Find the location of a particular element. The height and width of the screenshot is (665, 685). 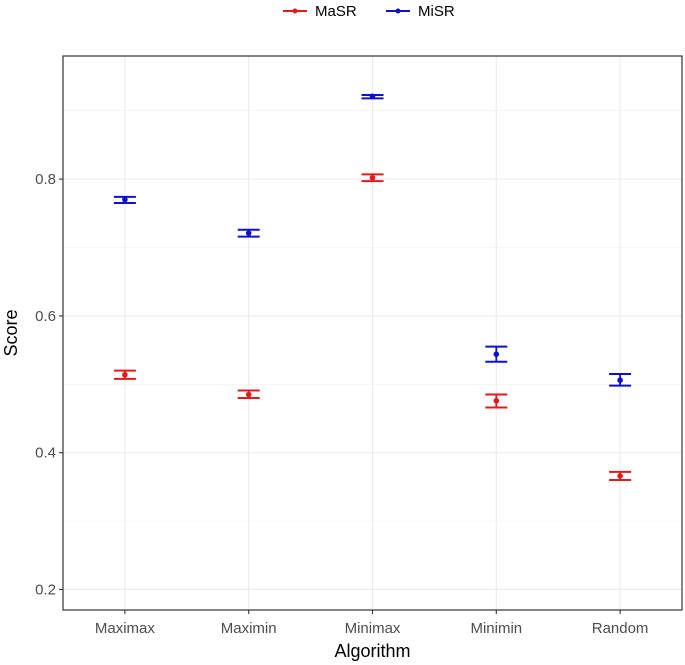

legend-misr-point is located at coordinates (398, 11).